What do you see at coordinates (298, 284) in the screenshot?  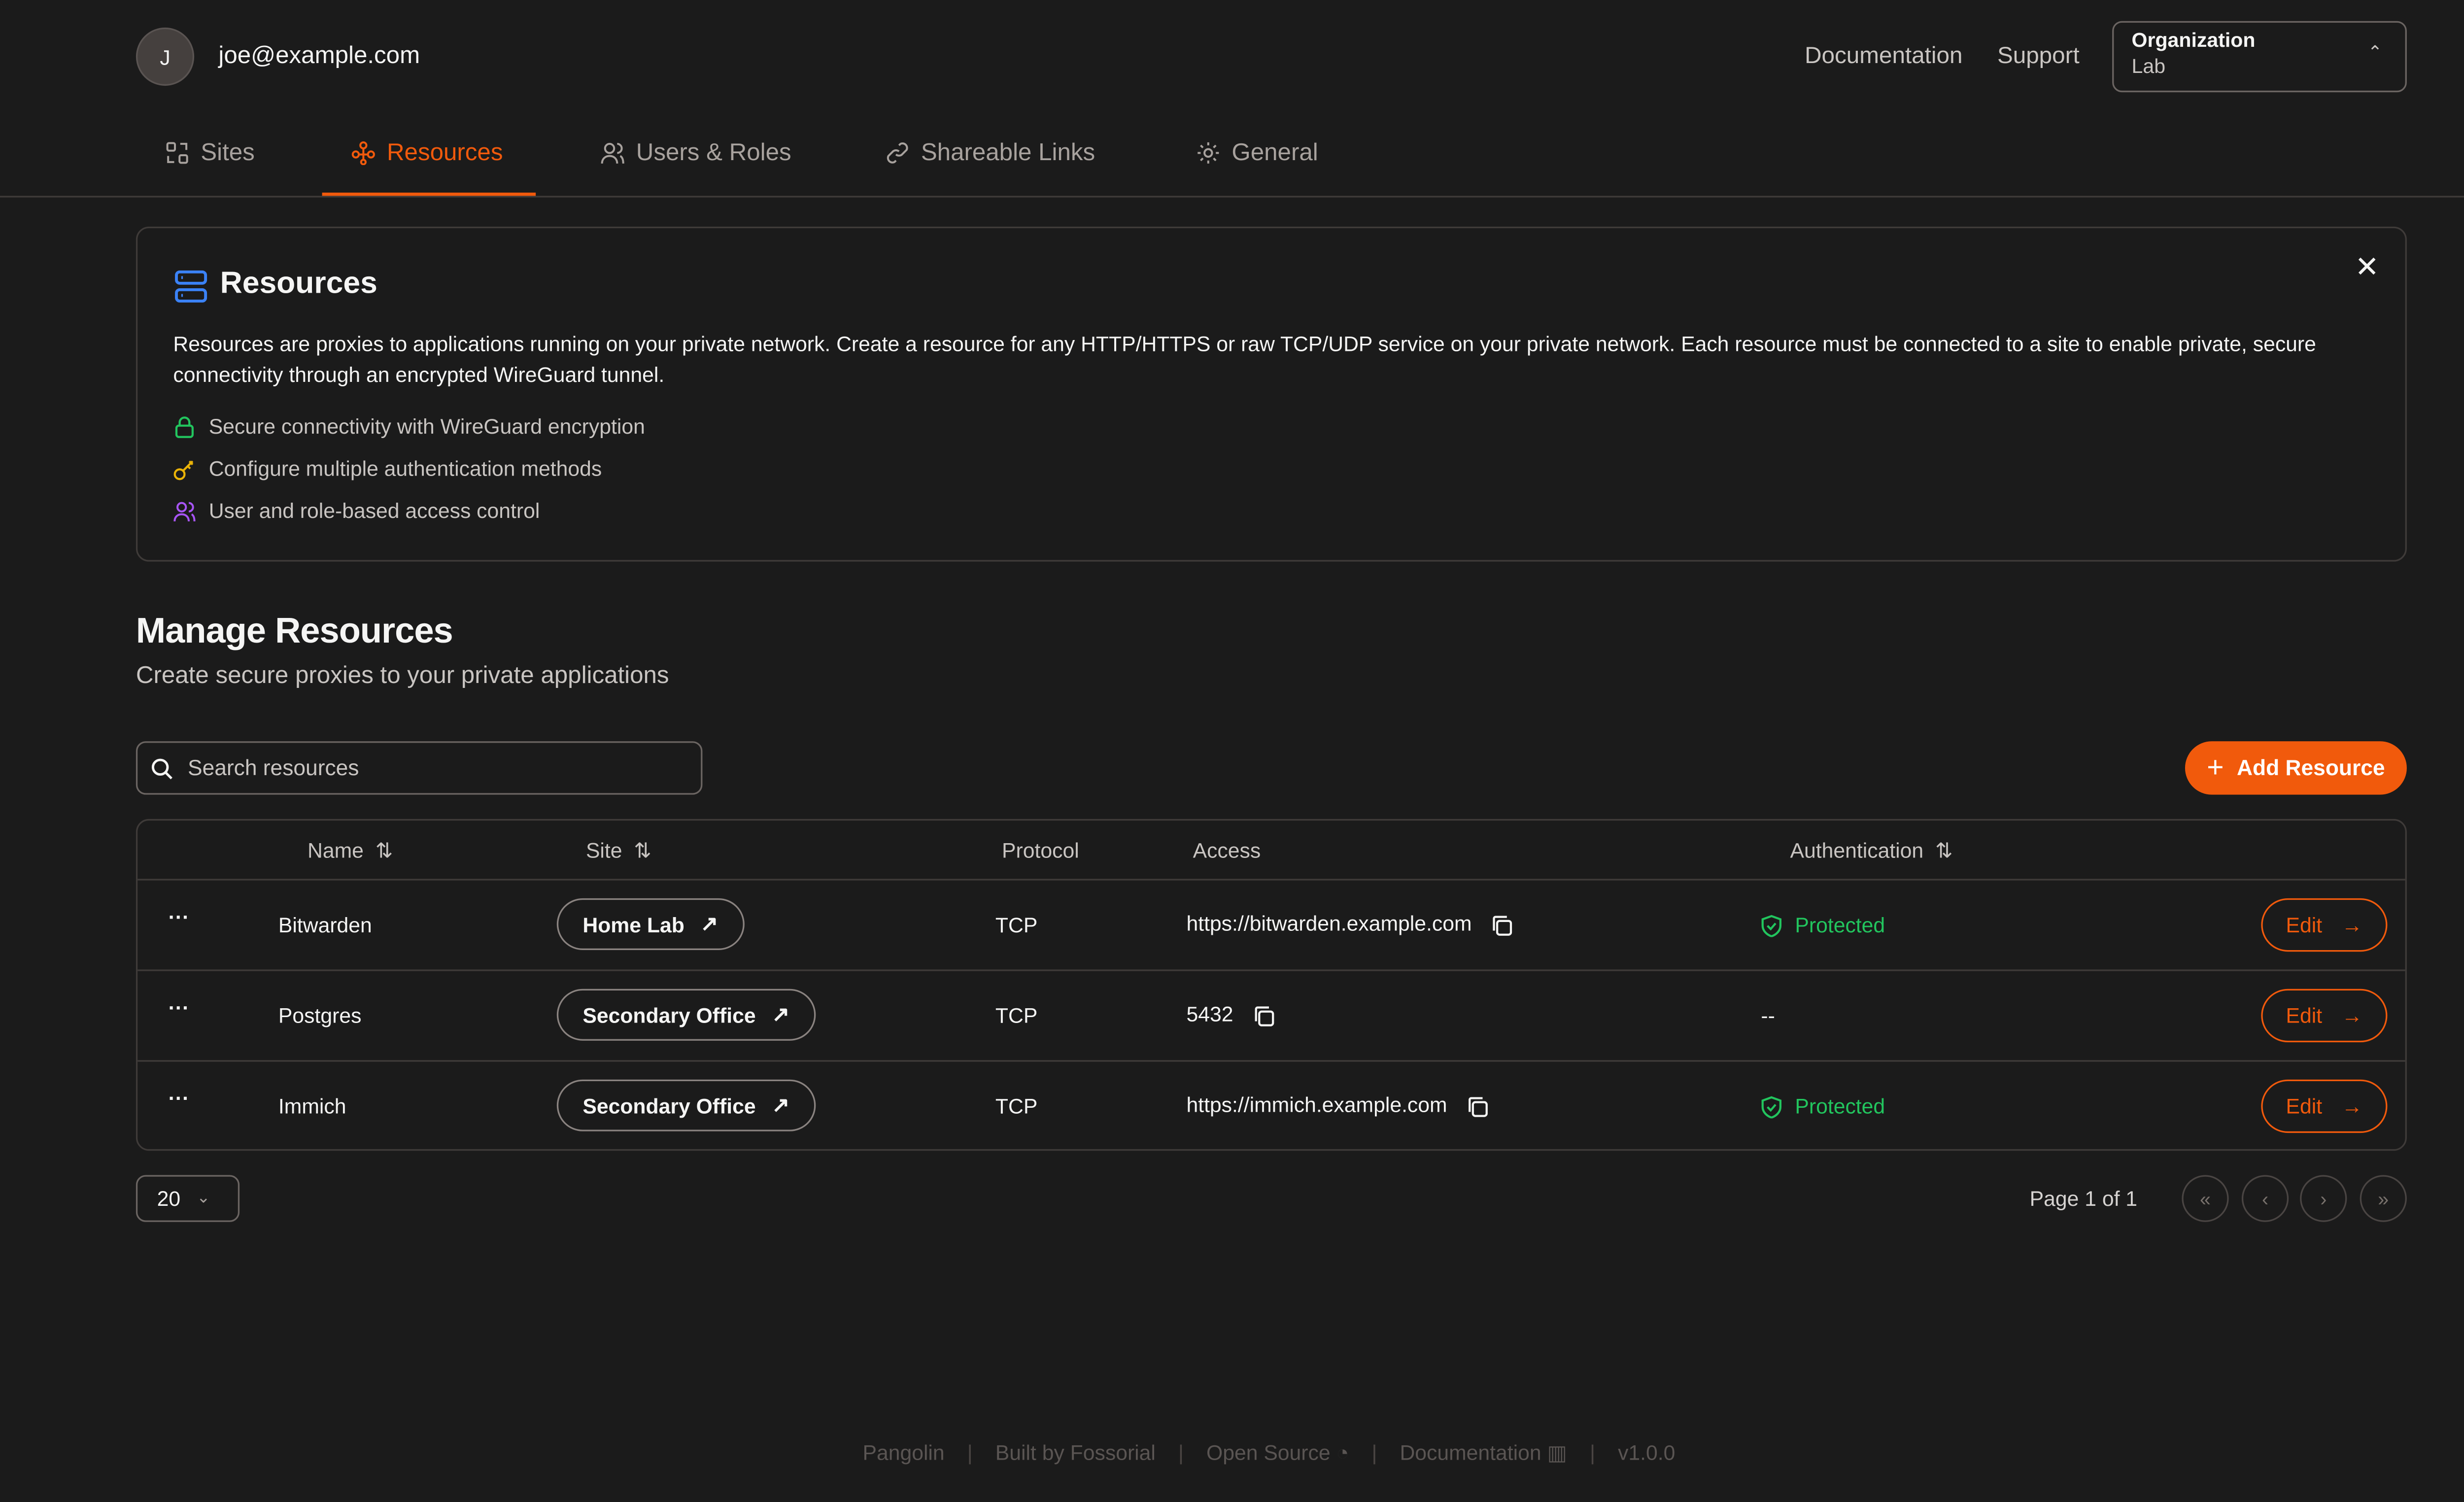 I see `info-title: Resources` at bounding box center [298, 284].